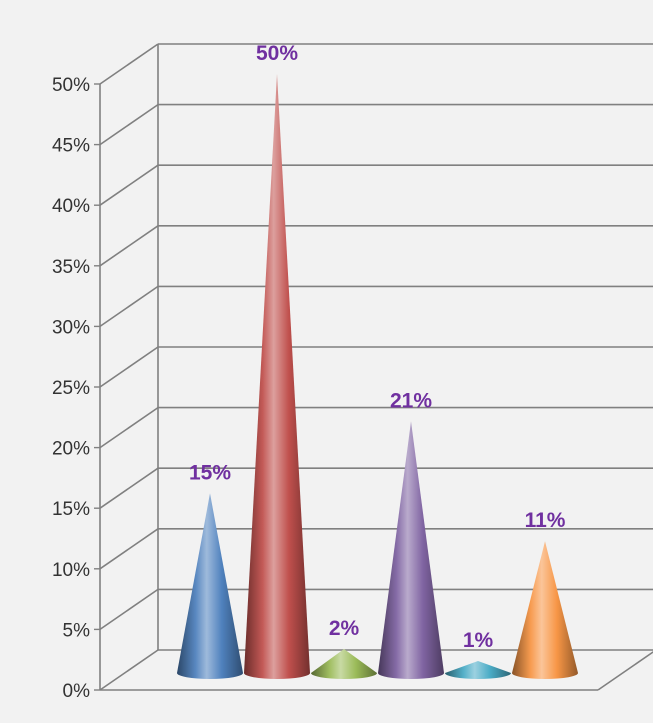 The image size is (653, 728). I want to click on y-tick-label: 40%, so click(71, 206).